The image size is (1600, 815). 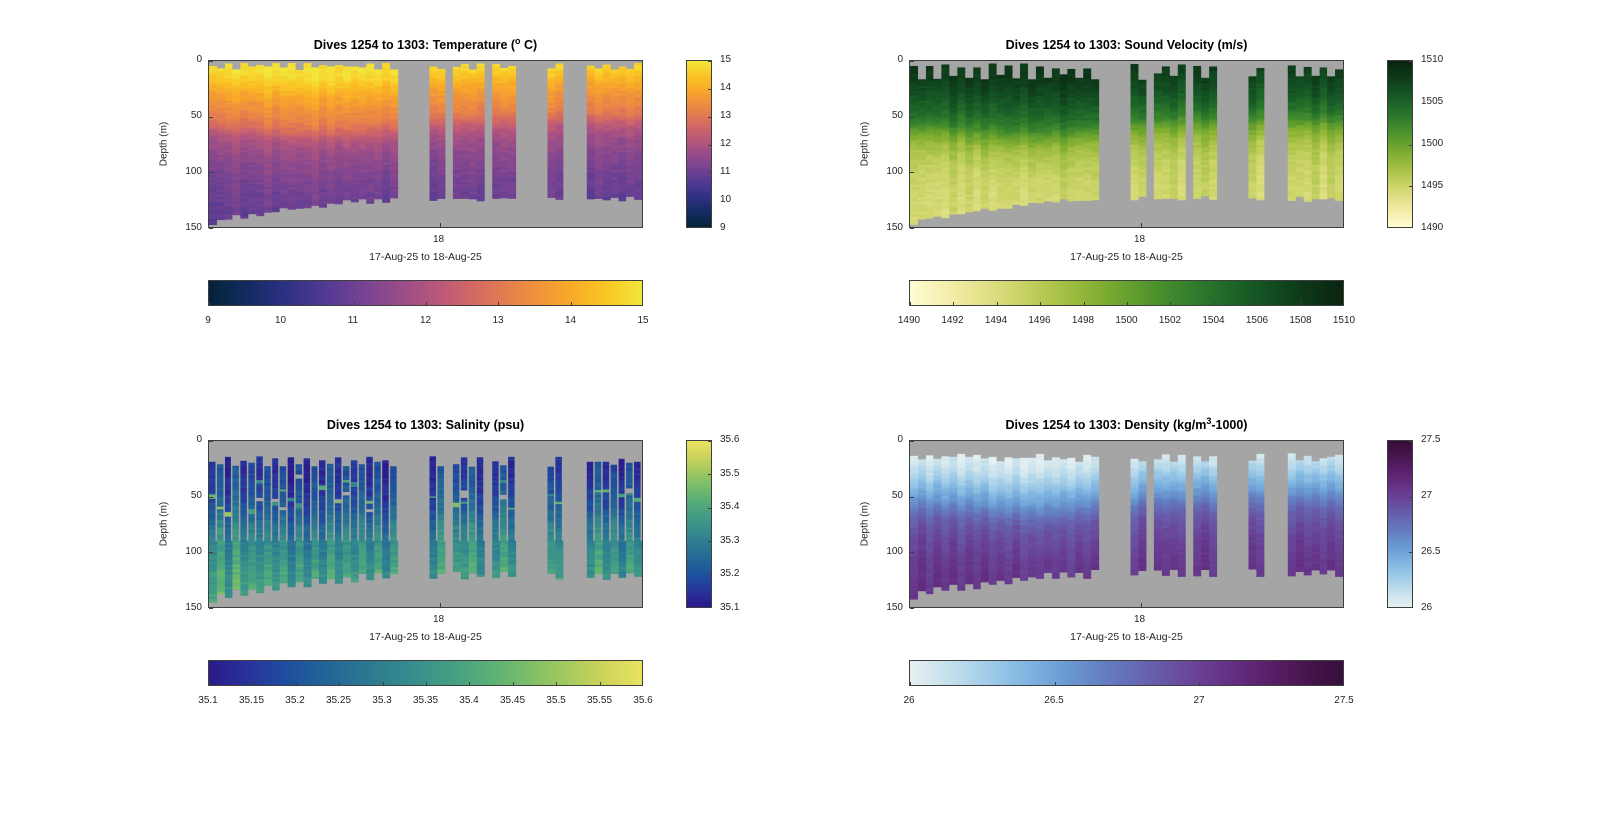 What do you see at coordinates (425, 700) in the screenshot?
I see `horizontal-colorbar-tick-label: 35.35` at bounding box center [425, 700].